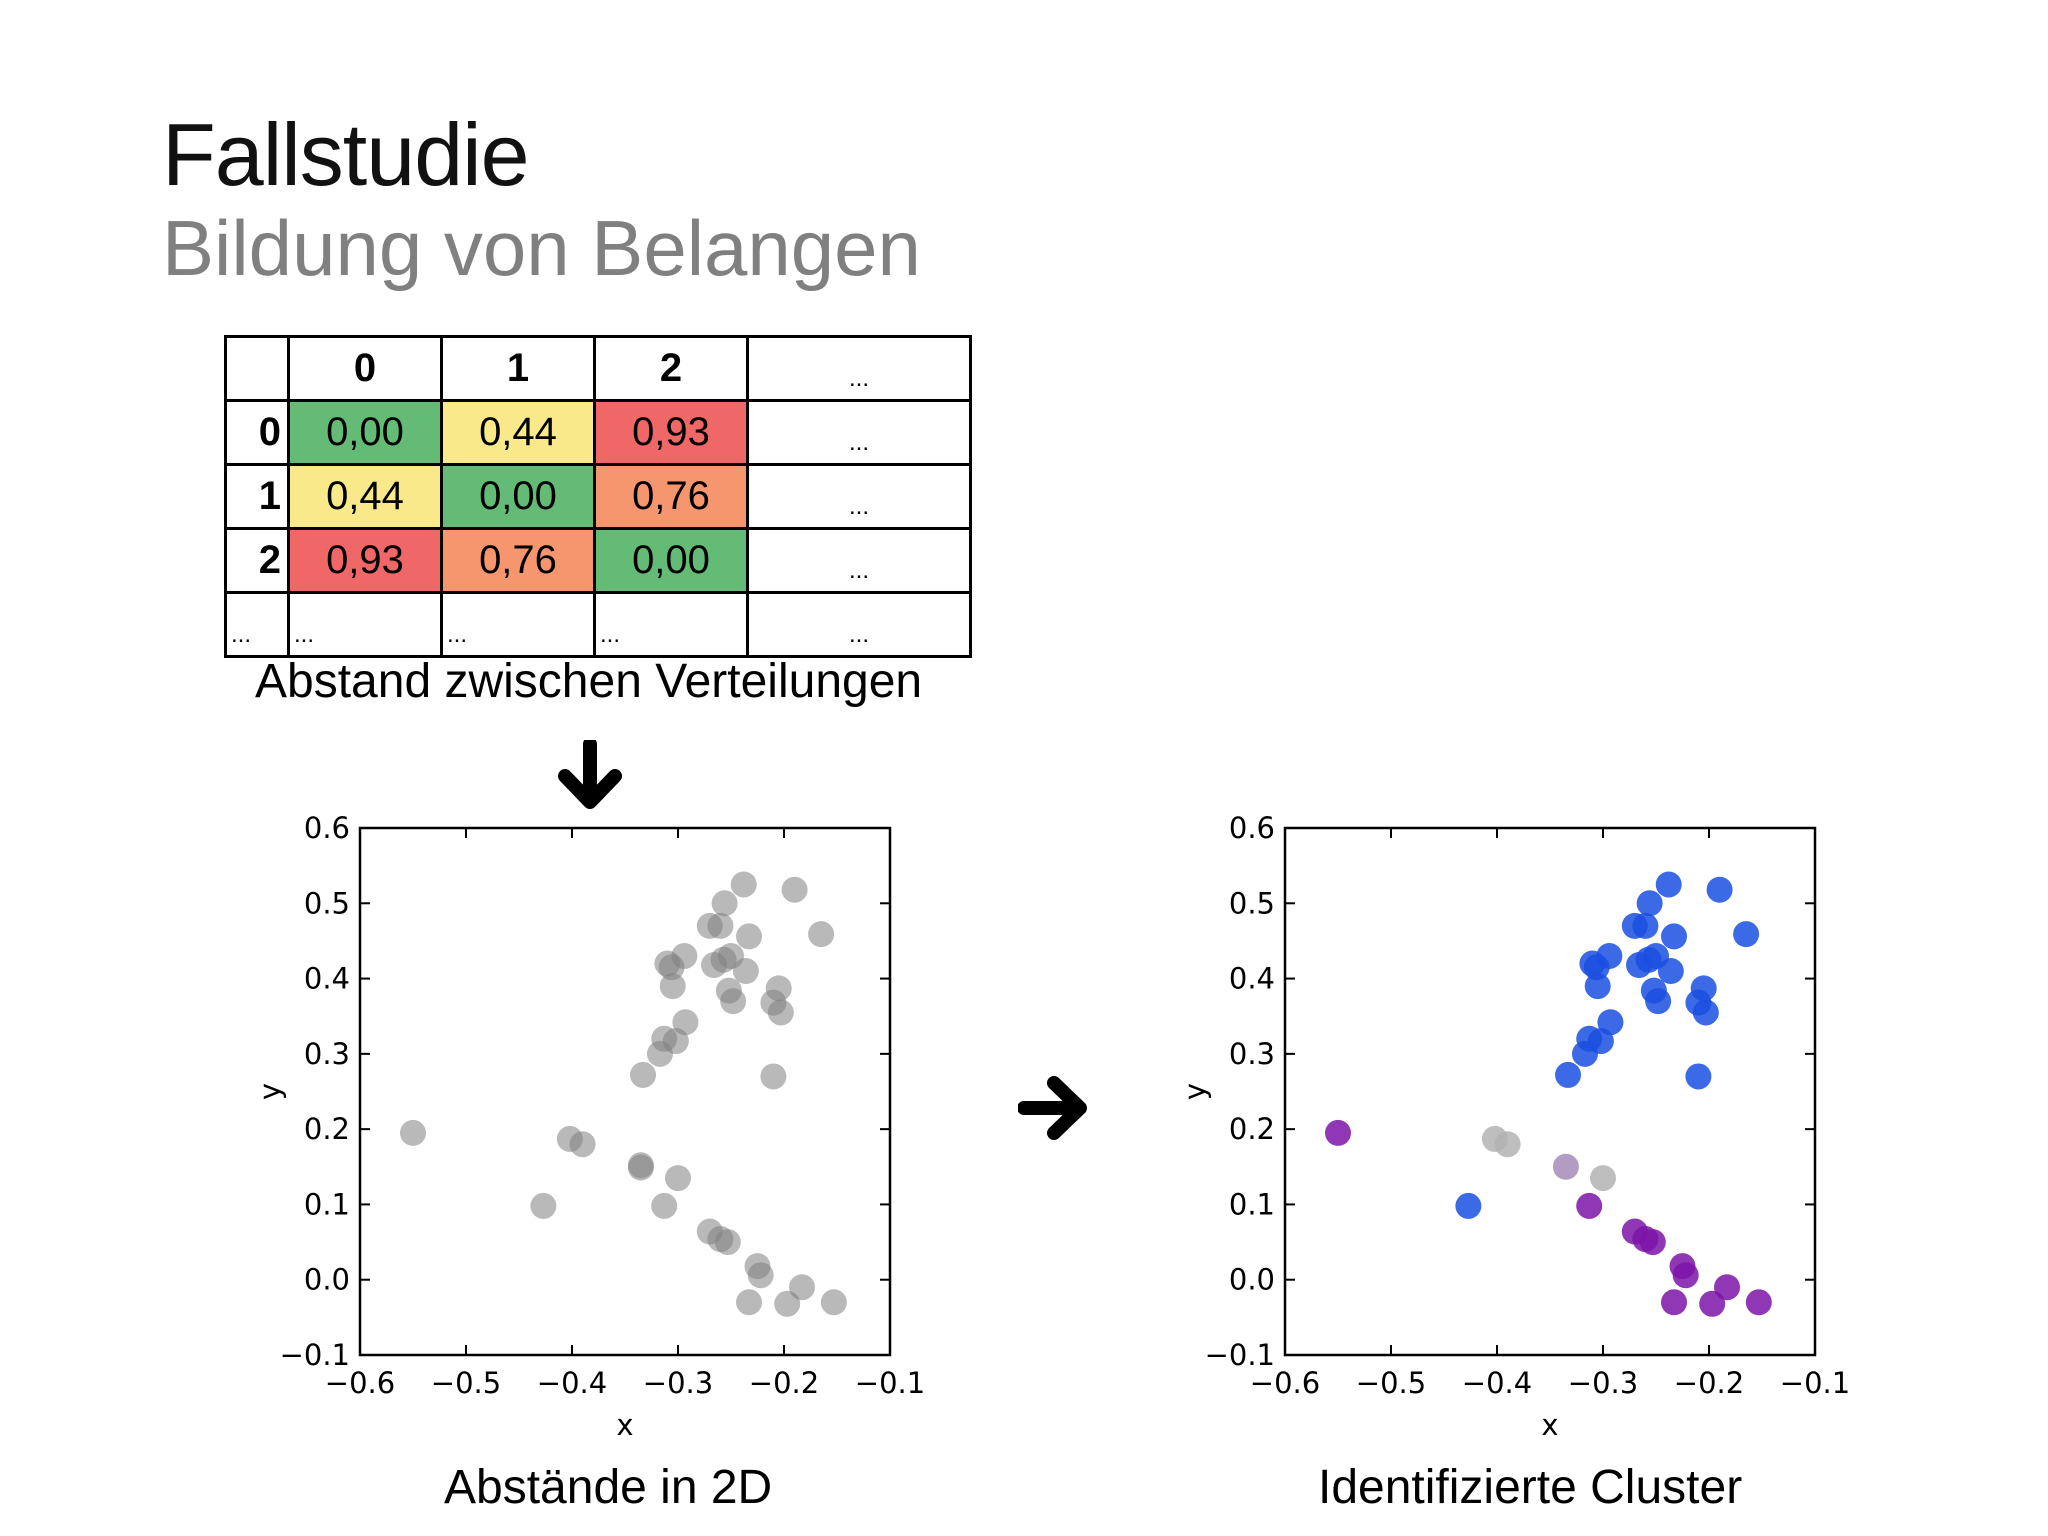  Describe the element at coordinates (1709, 1383) in the screenshot. I see `x-tick-label: −0.2` at that location.